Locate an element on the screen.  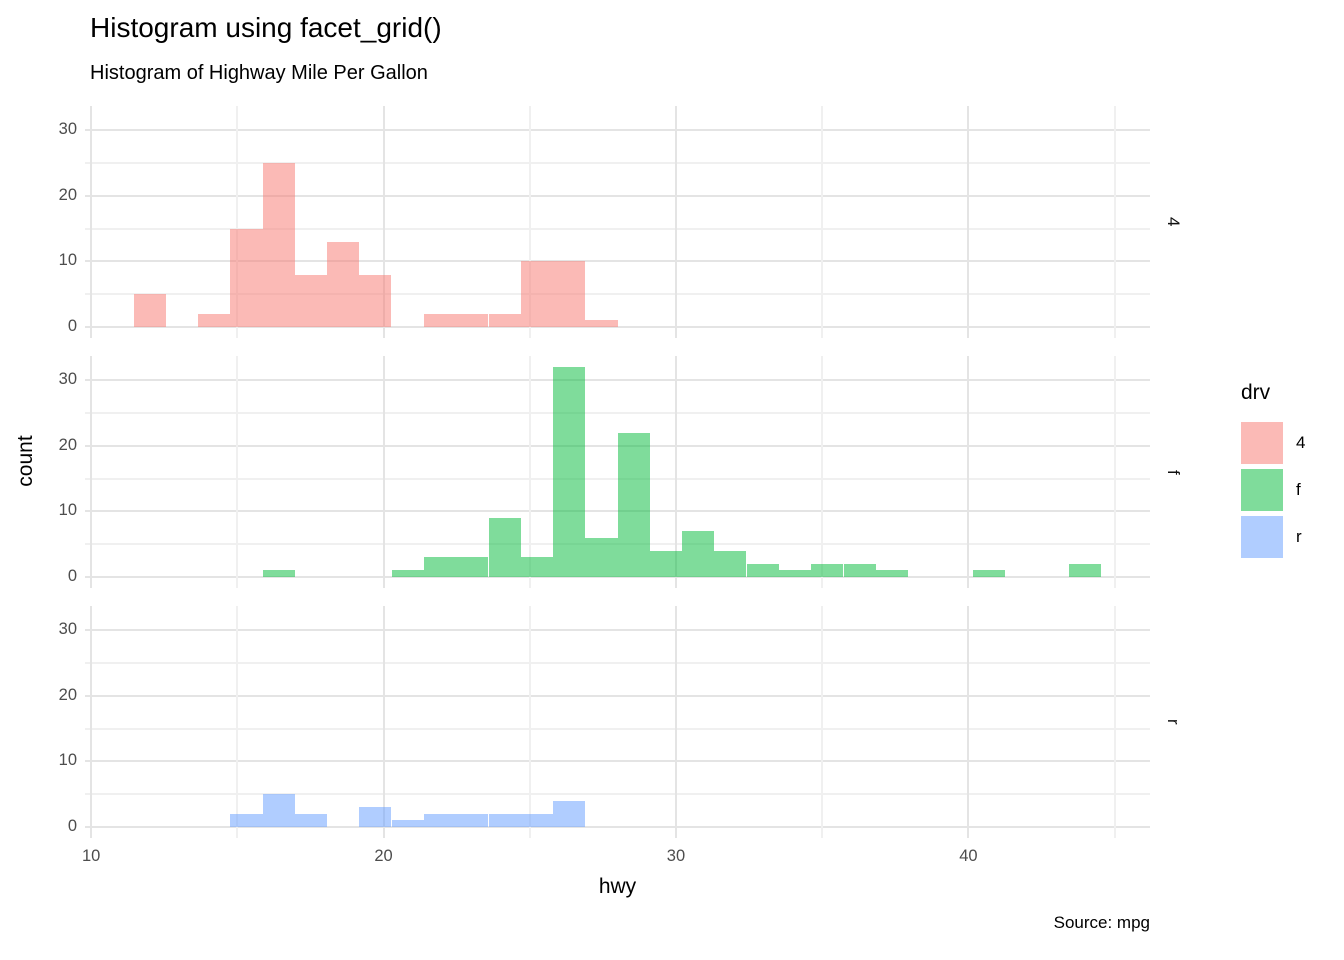
x-tick-label: 40 is located at coordinates (968, 856).